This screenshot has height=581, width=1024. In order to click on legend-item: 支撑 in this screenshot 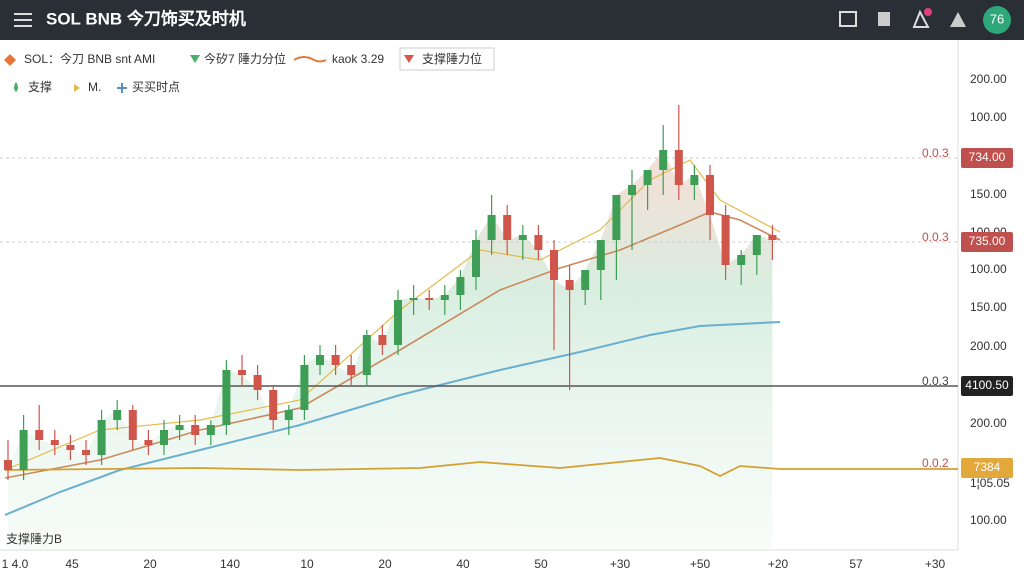, I will do `click(40, 86)`.